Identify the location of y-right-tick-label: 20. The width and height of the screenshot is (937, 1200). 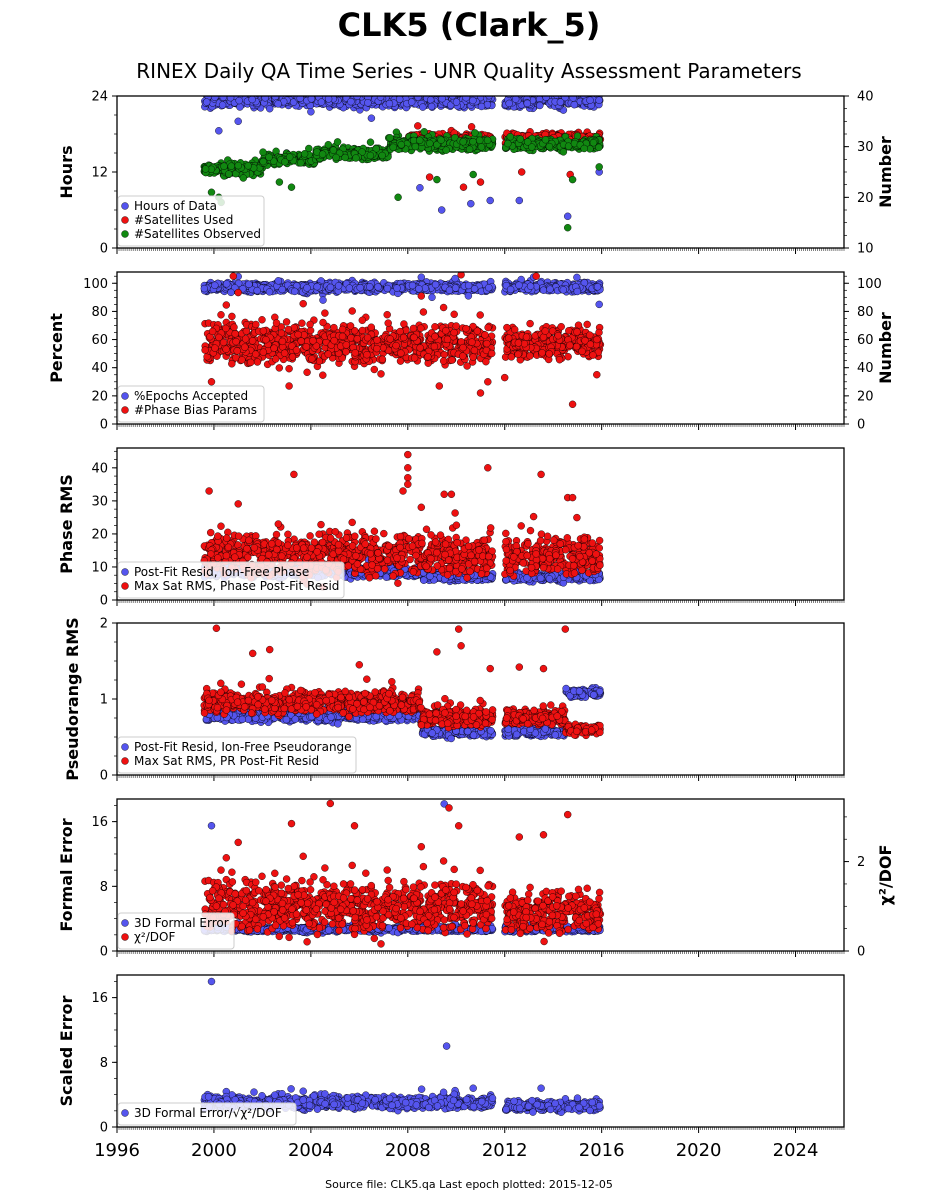
(865, 198).